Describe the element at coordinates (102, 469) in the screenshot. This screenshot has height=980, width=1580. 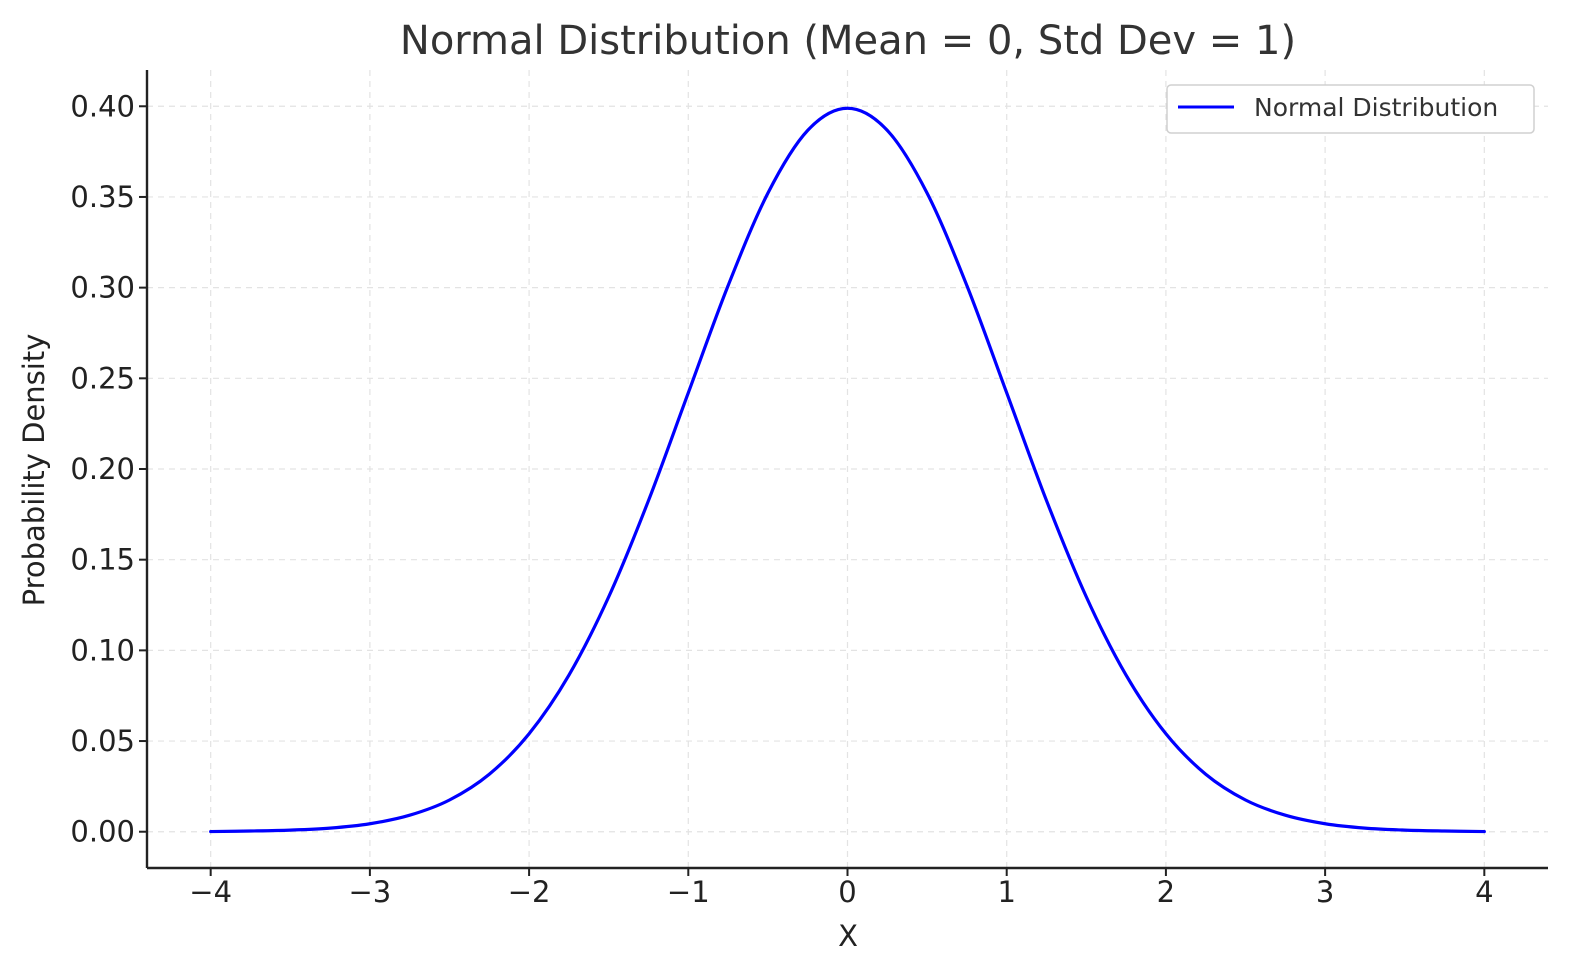
I see `y-tick-label: 0.20` at that location.